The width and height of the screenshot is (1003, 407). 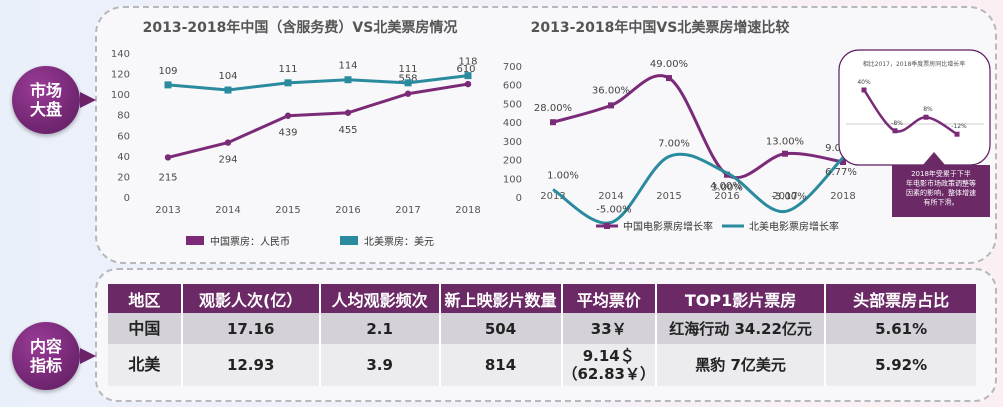 I want to click on data-label: 7.00%, so click(x=674, y=144).